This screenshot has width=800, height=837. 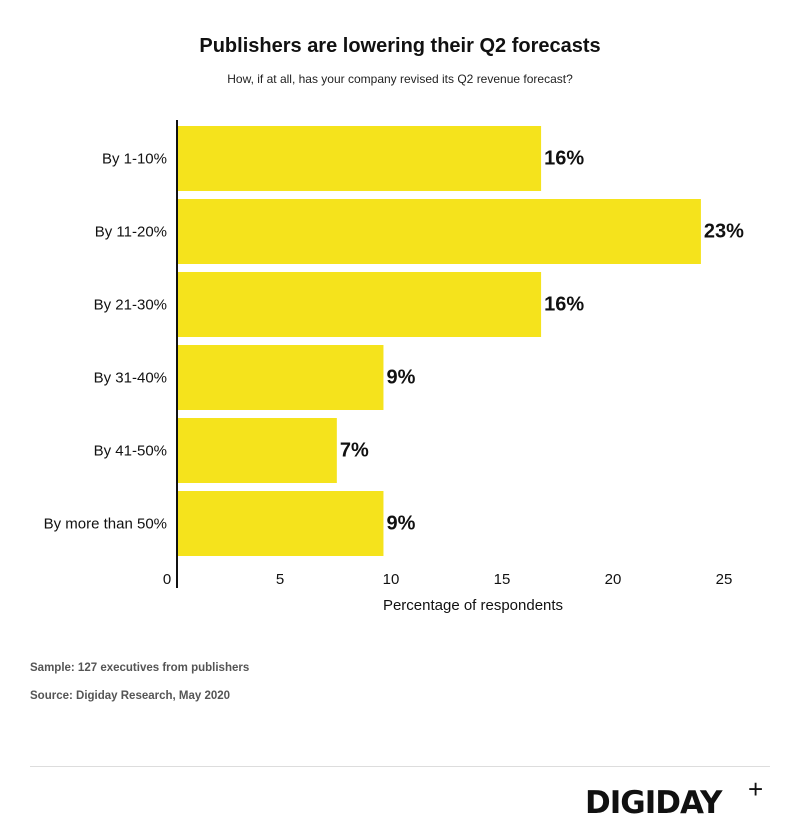 What do you see at coordinates (724, 579) in the screenshot?
I see `x-tick-label: 25` at bounding box center [724, 579].